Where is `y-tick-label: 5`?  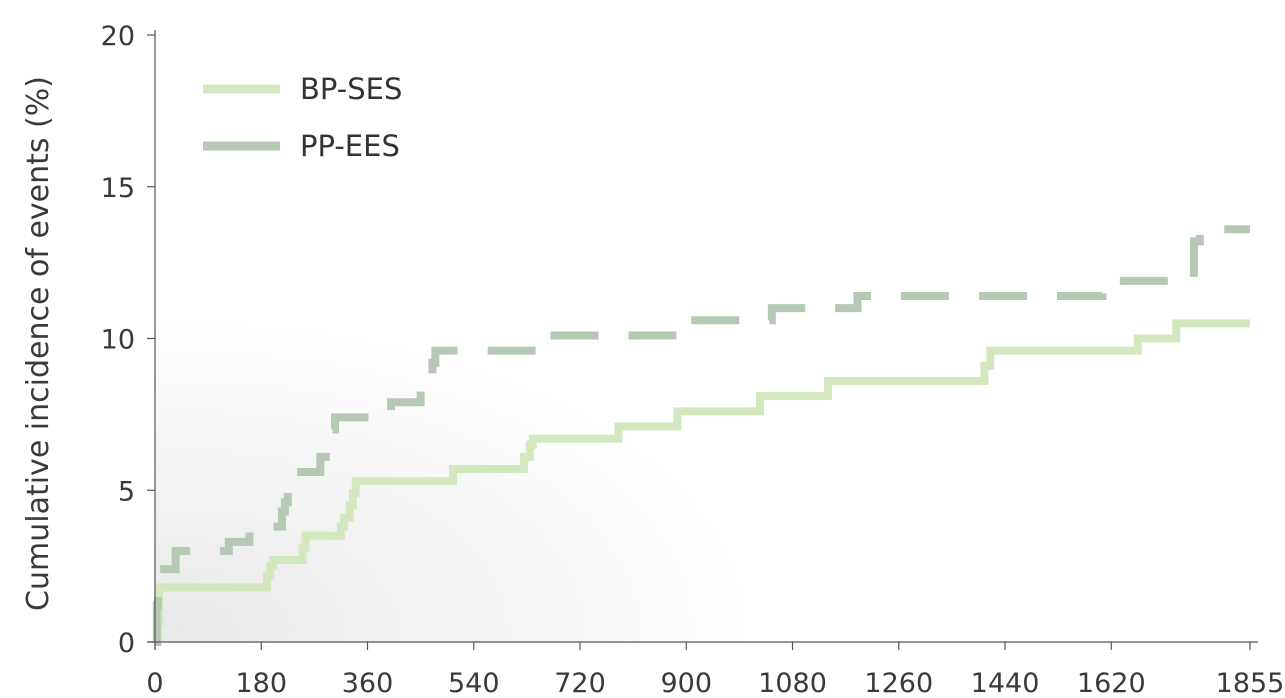 y-tick-label: 5 is located at coordinates (126, 491).